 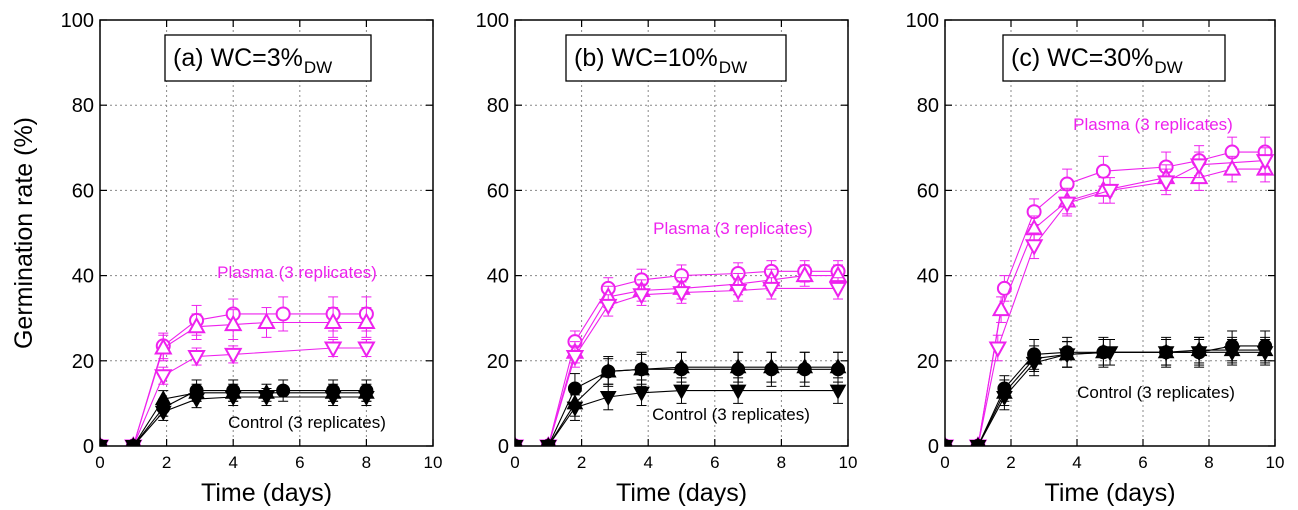 What do you see at coordinates (1082, 58) in the screenshot?
I see `panel-title: (c) WC=30%` at bounding box center [1082, 58].